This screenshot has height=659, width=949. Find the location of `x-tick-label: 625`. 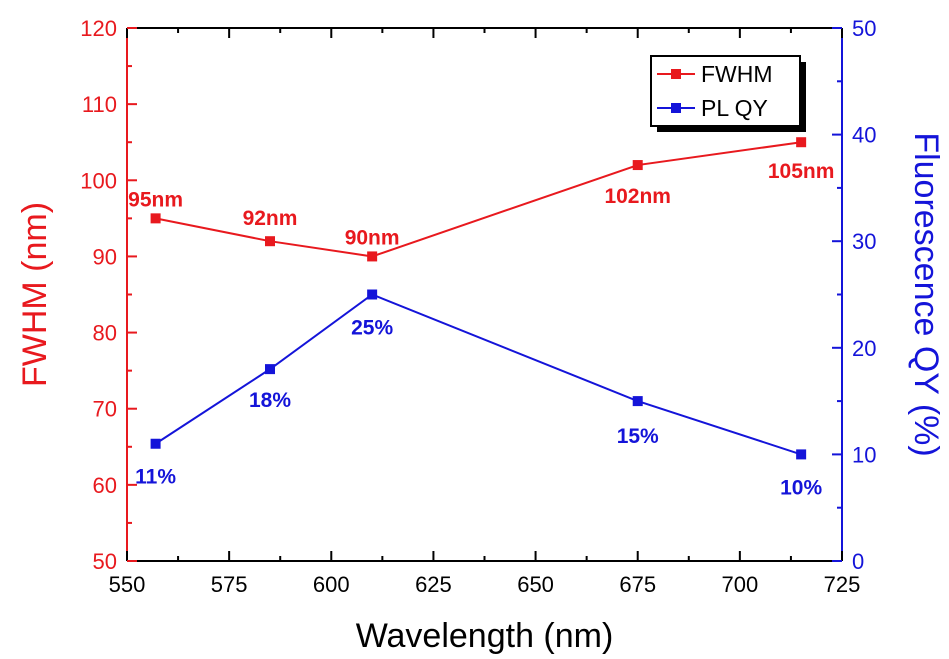

x-tick-label: 625 is located at coordinates (433, 584).